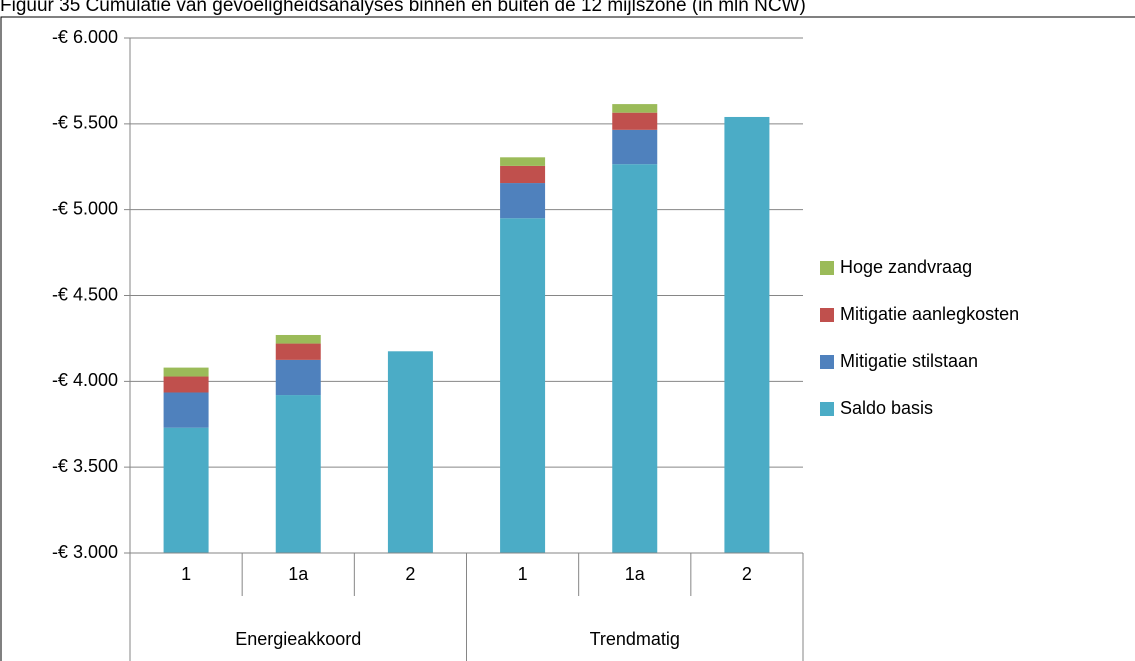 The height and width of the screenshot is (661, 1135). What do you see at coordinates (85, 294) in the screenshot?
I see `y-tick-label: -€ 4.500` at bounding box center [85, 294].